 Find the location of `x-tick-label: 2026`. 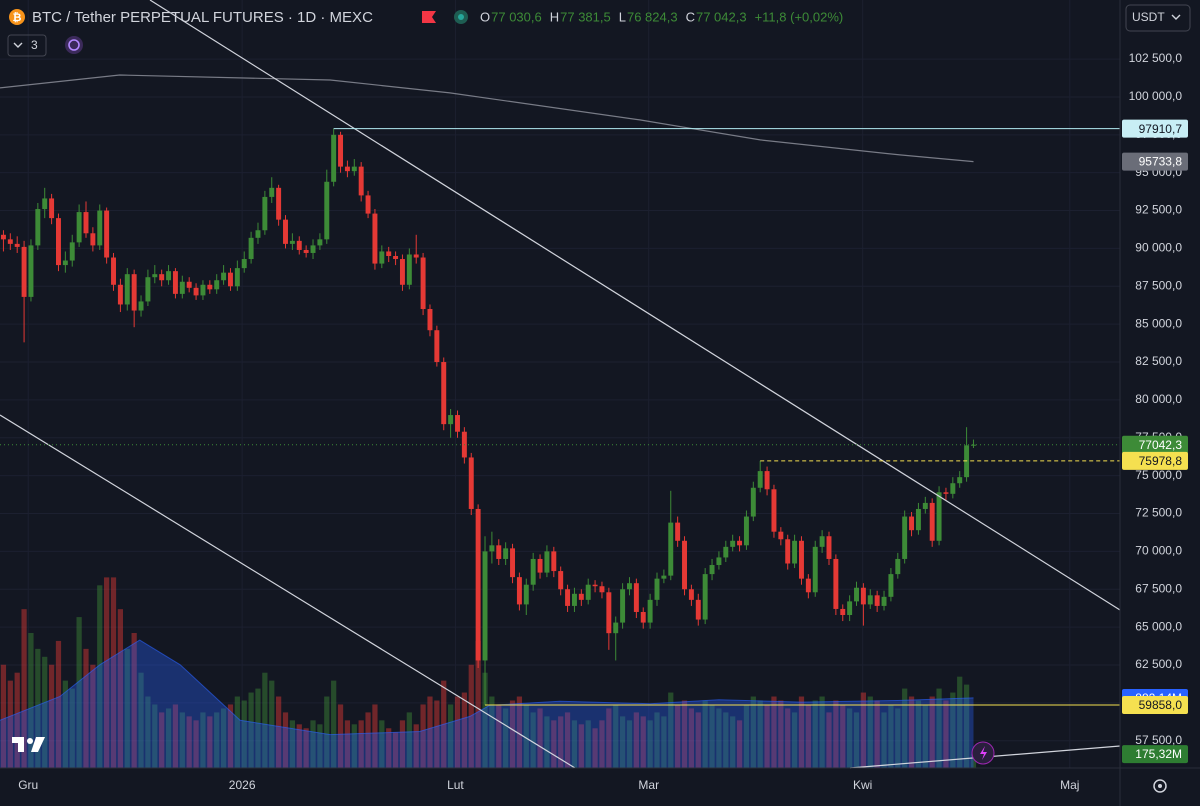

x-tick-label: 2026 is located at coordinates (242, 785).